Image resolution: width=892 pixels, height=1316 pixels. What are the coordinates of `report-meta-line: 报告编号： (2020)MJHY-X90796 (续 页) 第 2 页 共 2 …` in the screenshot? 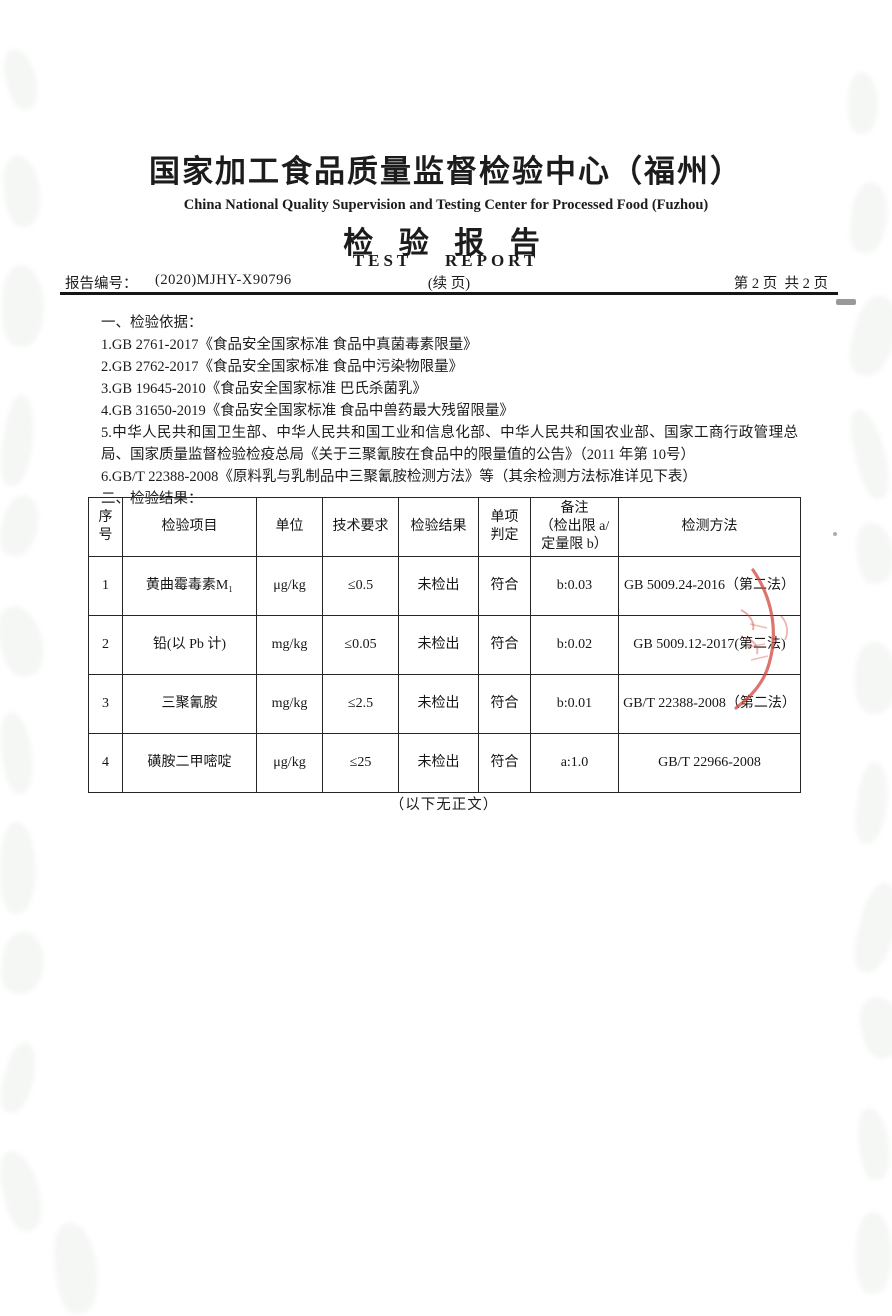 It's located at (449, 282).